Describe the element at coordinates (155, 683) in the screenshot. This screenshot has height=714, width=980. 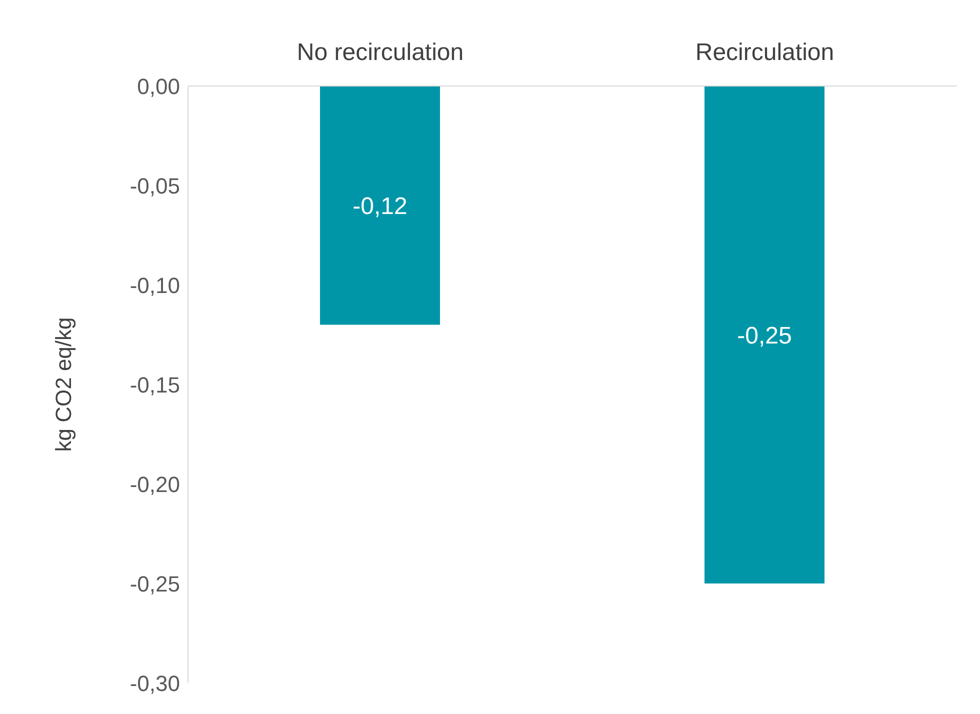
I see `y-tick-label: -0,30` at that location.